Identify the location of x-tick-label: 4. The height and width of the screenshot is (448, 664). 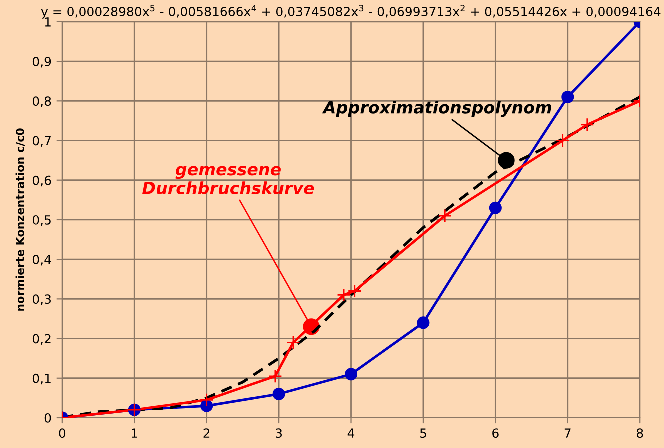
(351, 433).